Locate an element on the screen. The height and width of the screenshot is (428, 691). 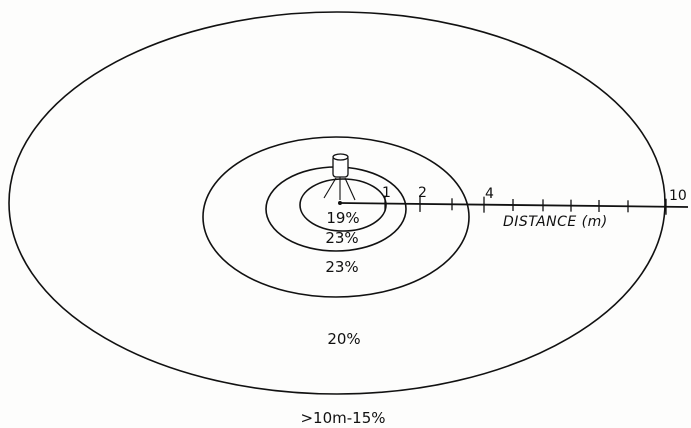
instrument-icon is located at coordinates (339, 179).